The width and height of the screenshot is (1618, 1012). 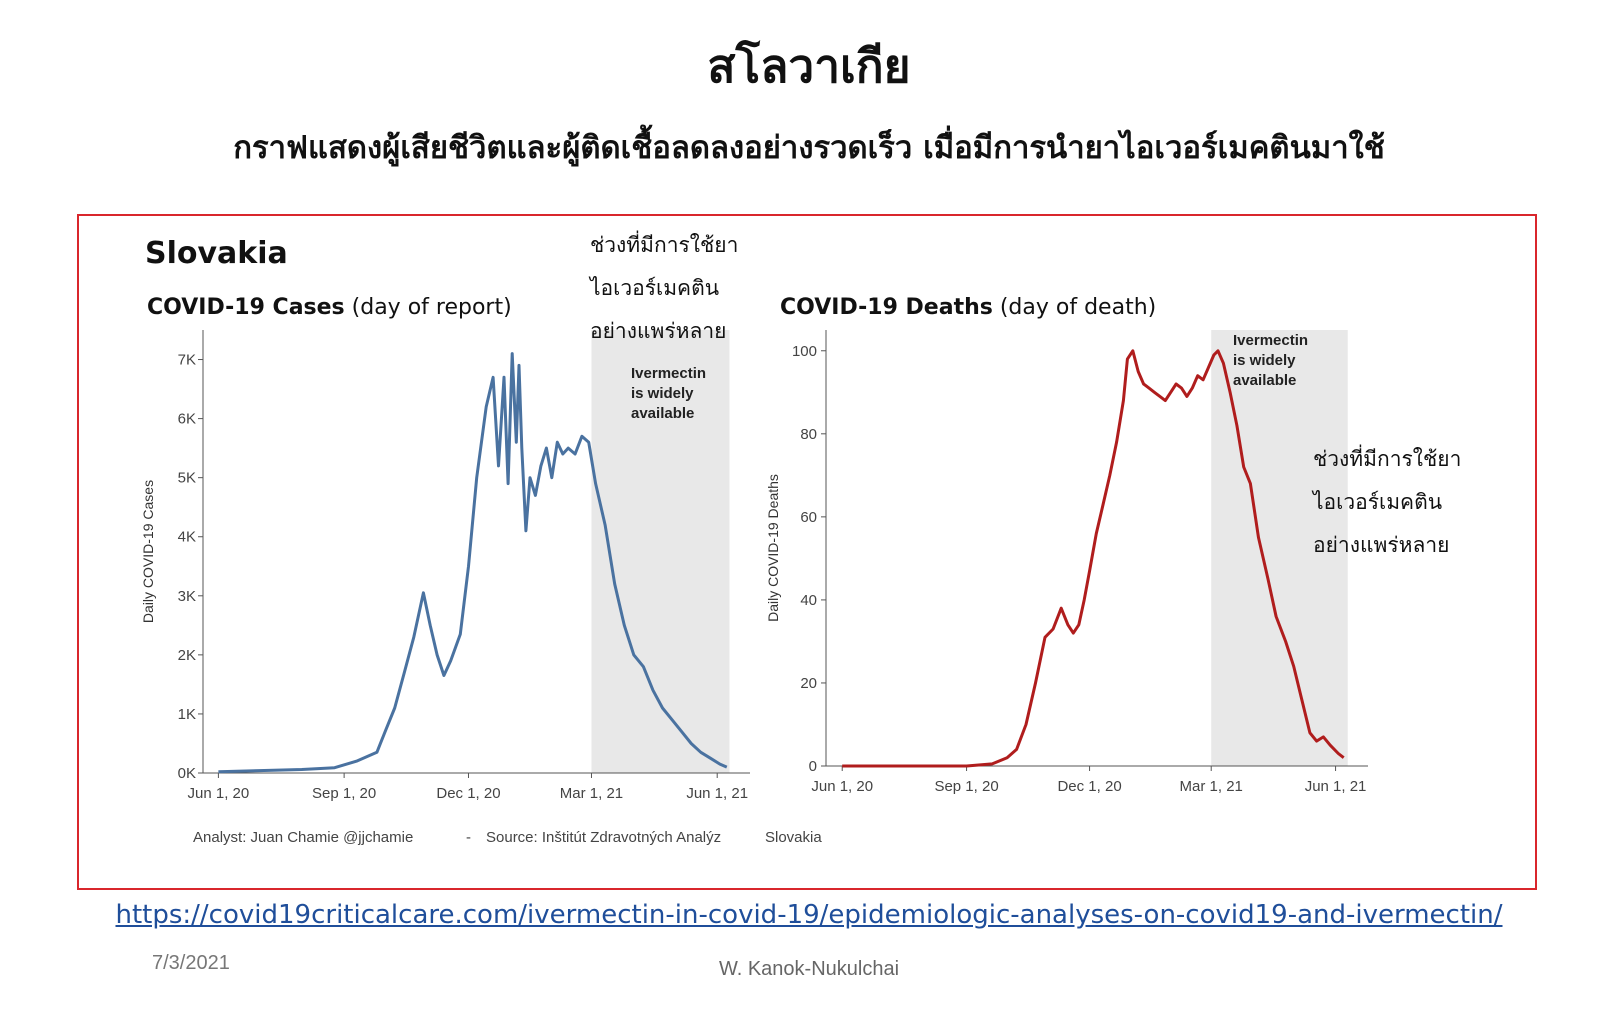 What do you see at coordinates (428, 307) in the screenshot?
I see `cases-title-rest: (day of report)` at bounding box center [428, 307].